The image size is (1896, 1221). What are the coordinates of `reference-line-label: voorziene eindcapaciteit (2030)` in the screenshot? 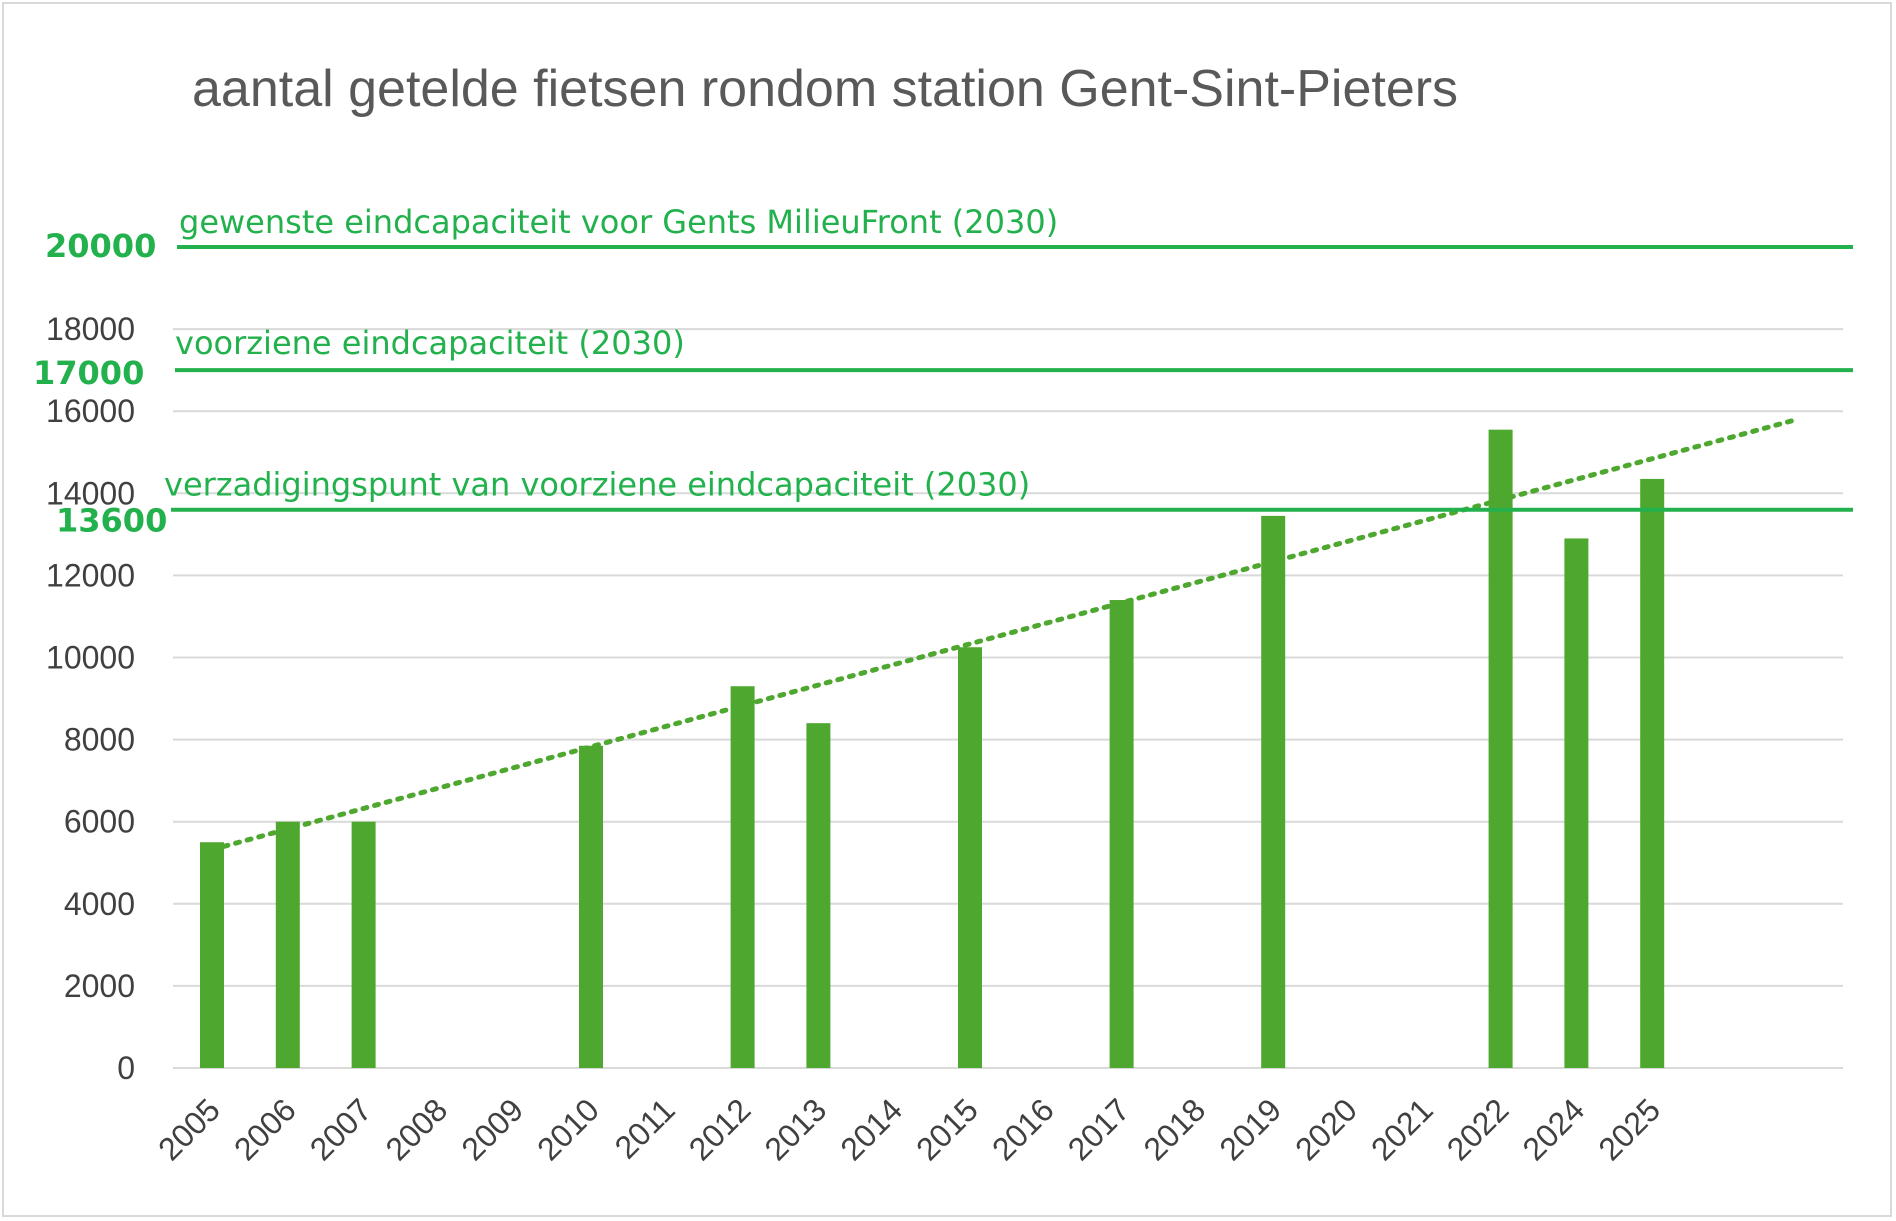 It's located at (430, 343).